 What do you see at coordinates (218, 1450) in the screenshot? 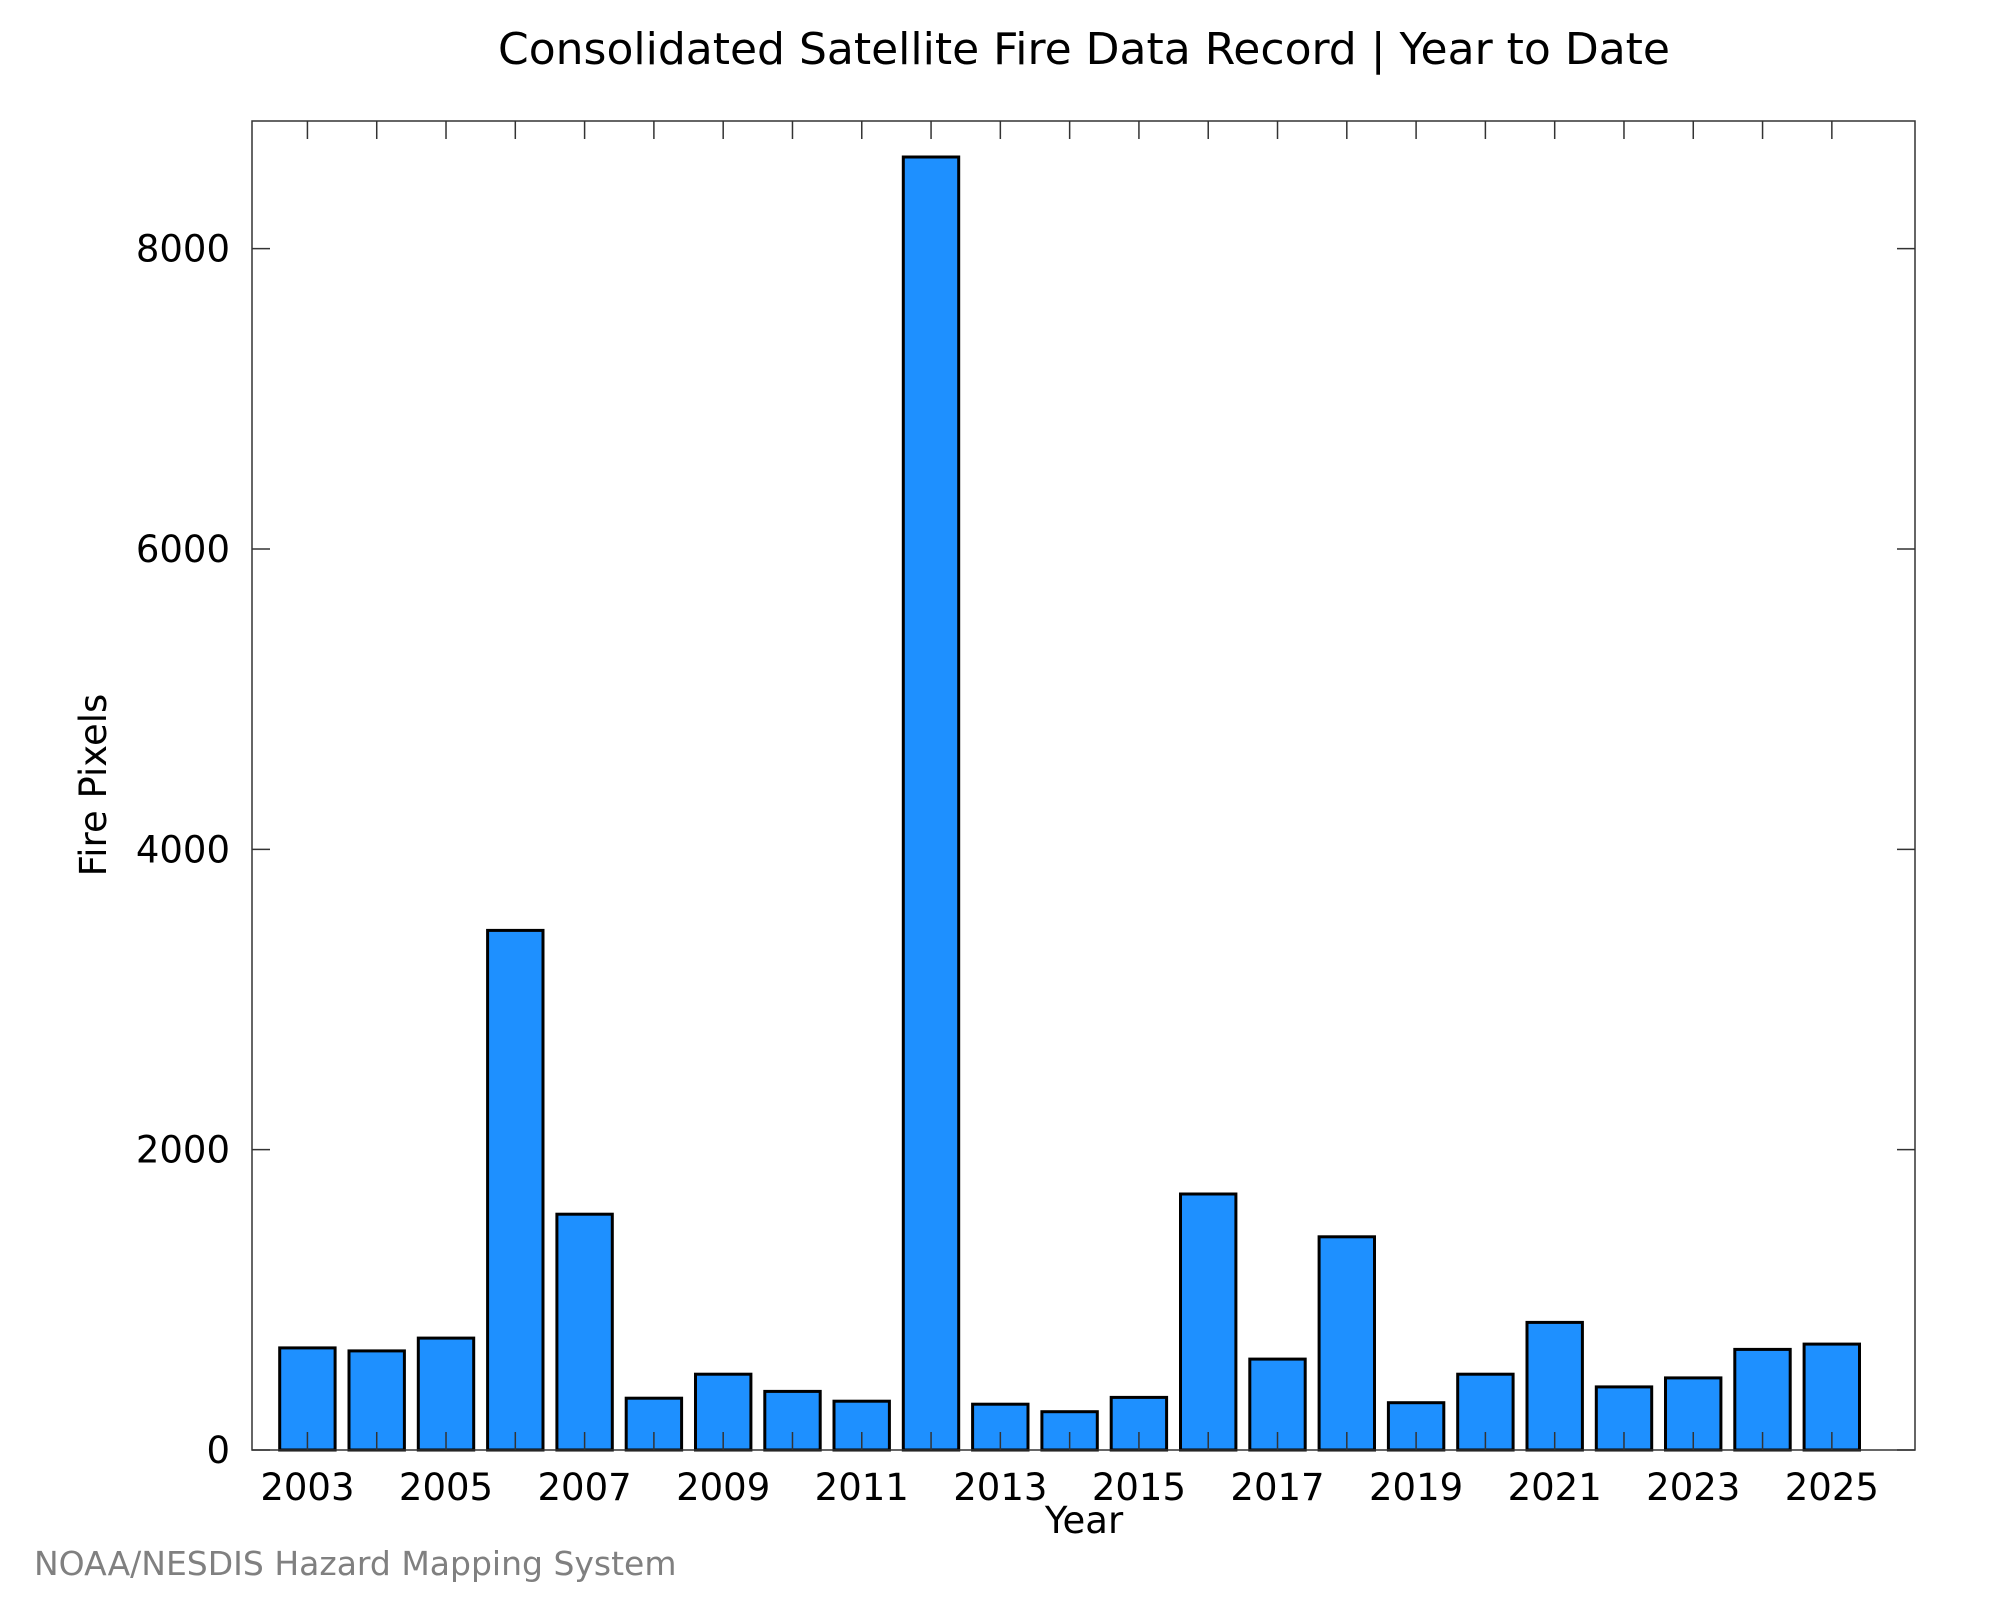
I see `y-tick-label-0: 0` at bounding box center [218, 1450].